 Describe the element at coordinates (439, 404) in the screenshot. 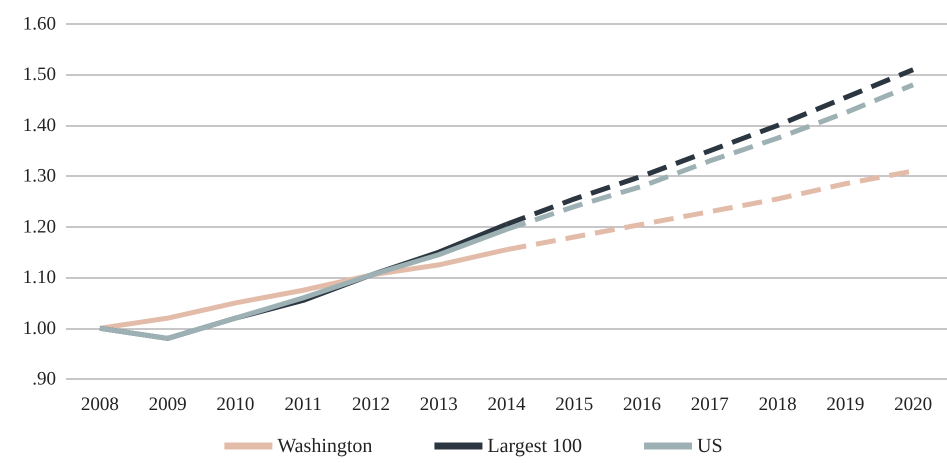

I see `x-tick-label: 2013` at that location.